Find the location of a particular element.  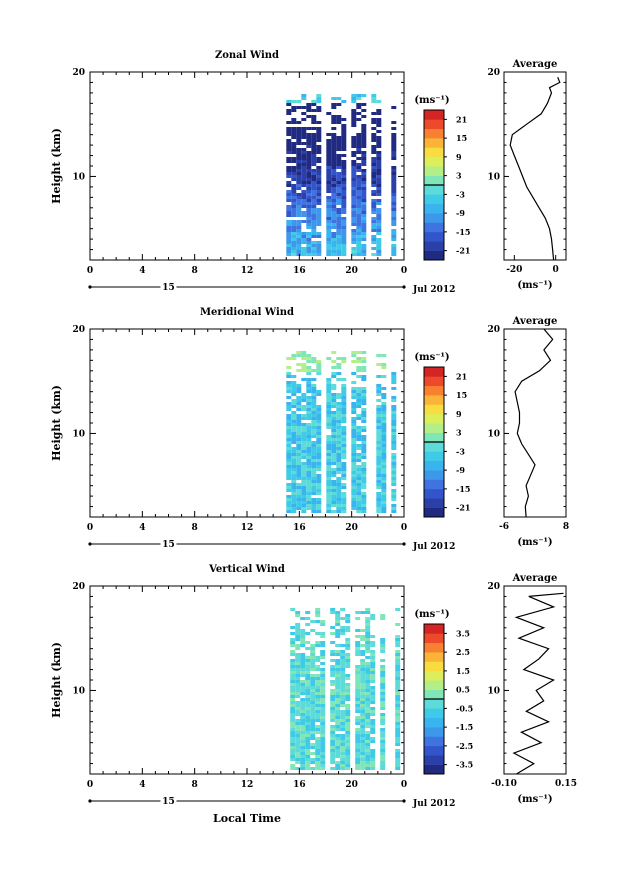

profile-frame is located at coordinates (535, 166).